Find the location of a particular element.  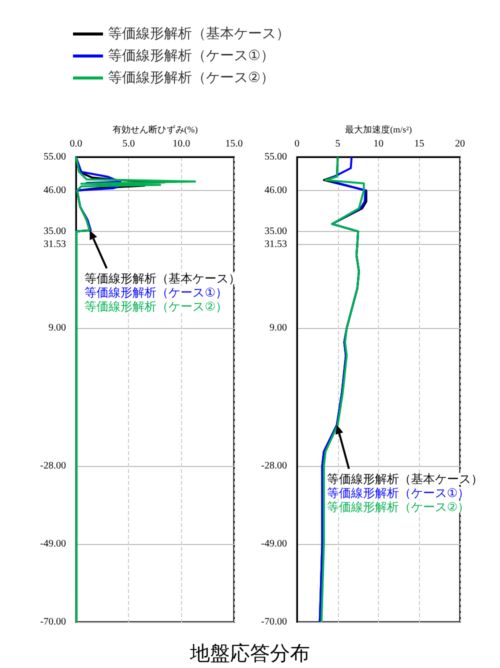

x-tick-label: 10.0 is located at coordinates (181, 144).